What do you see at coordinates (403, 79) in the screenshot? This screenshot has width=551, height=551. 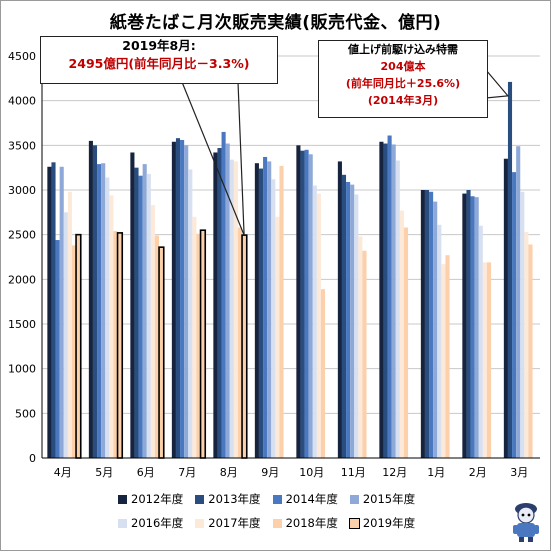 I see `callout-march-2014: 値上げ前駆け込み特需 204億本 (前年同月比＋25.6%) (2014年3月)` at bounding box center [403, 79].